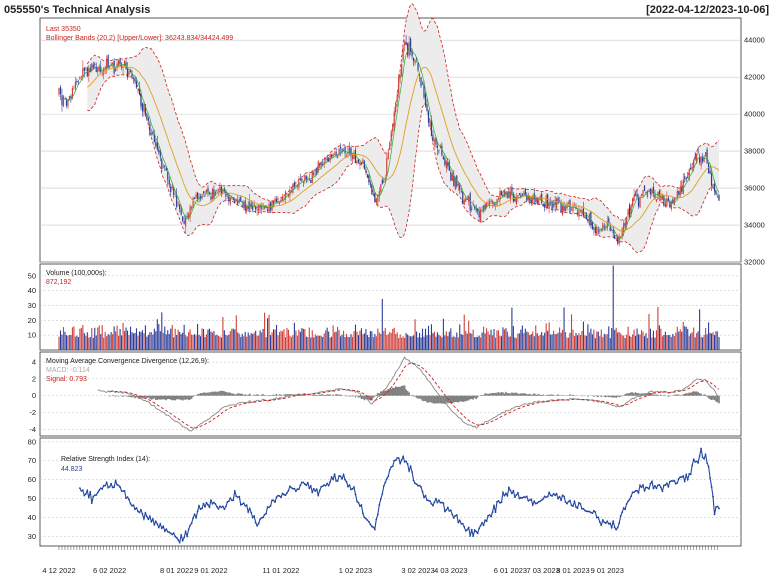 Image resolution: width=773 pixels, height=580 pixels. I want to click on x-axis-label: 7 03 2023, so click(543, 570).